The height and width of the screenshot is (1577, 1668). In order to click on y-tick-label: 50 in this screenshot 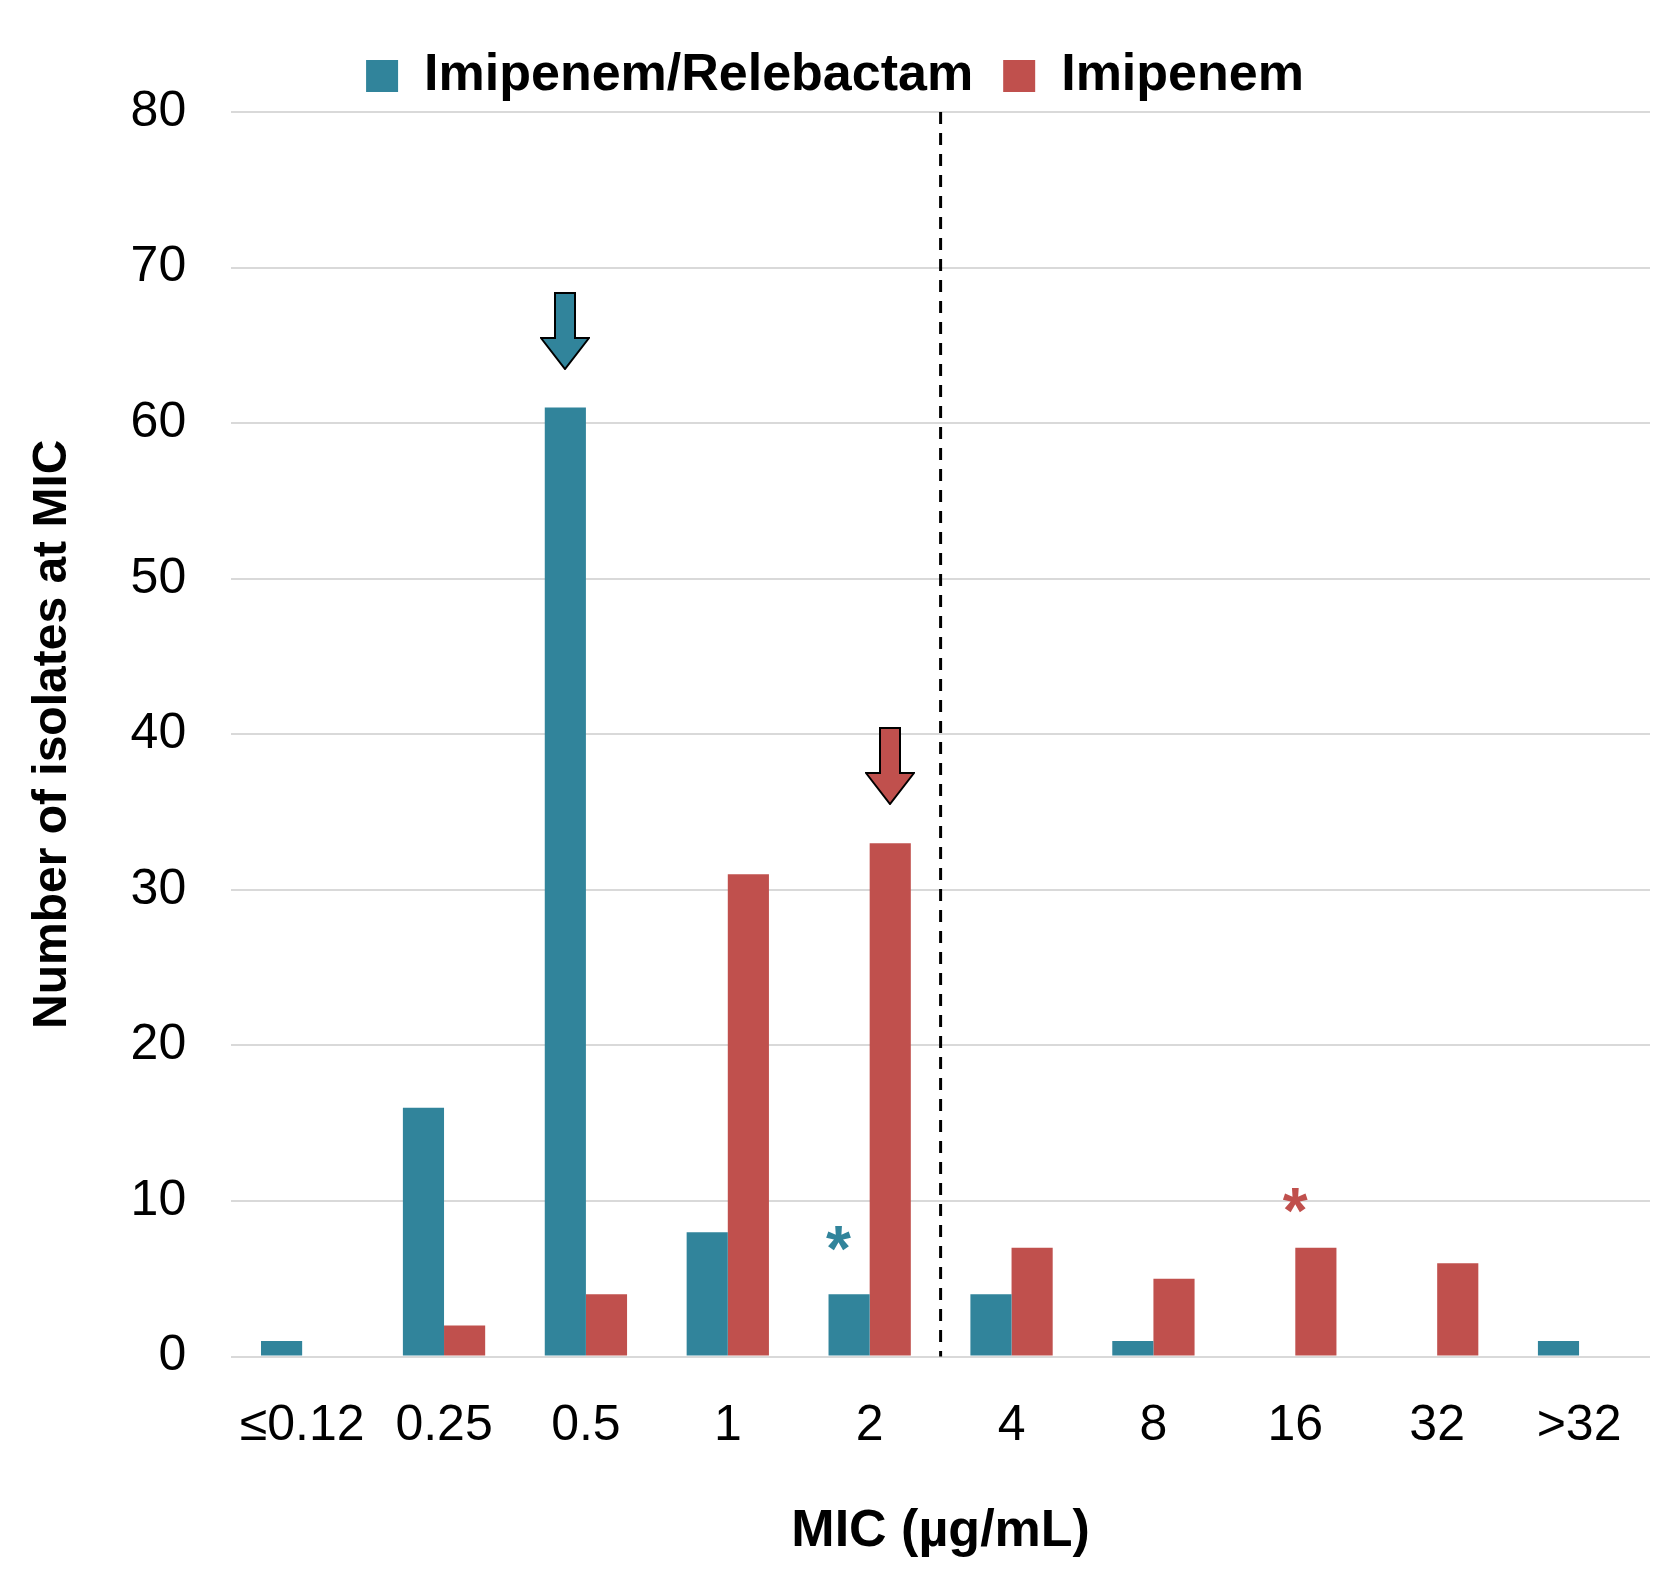, I will do `click(158, 575)`.